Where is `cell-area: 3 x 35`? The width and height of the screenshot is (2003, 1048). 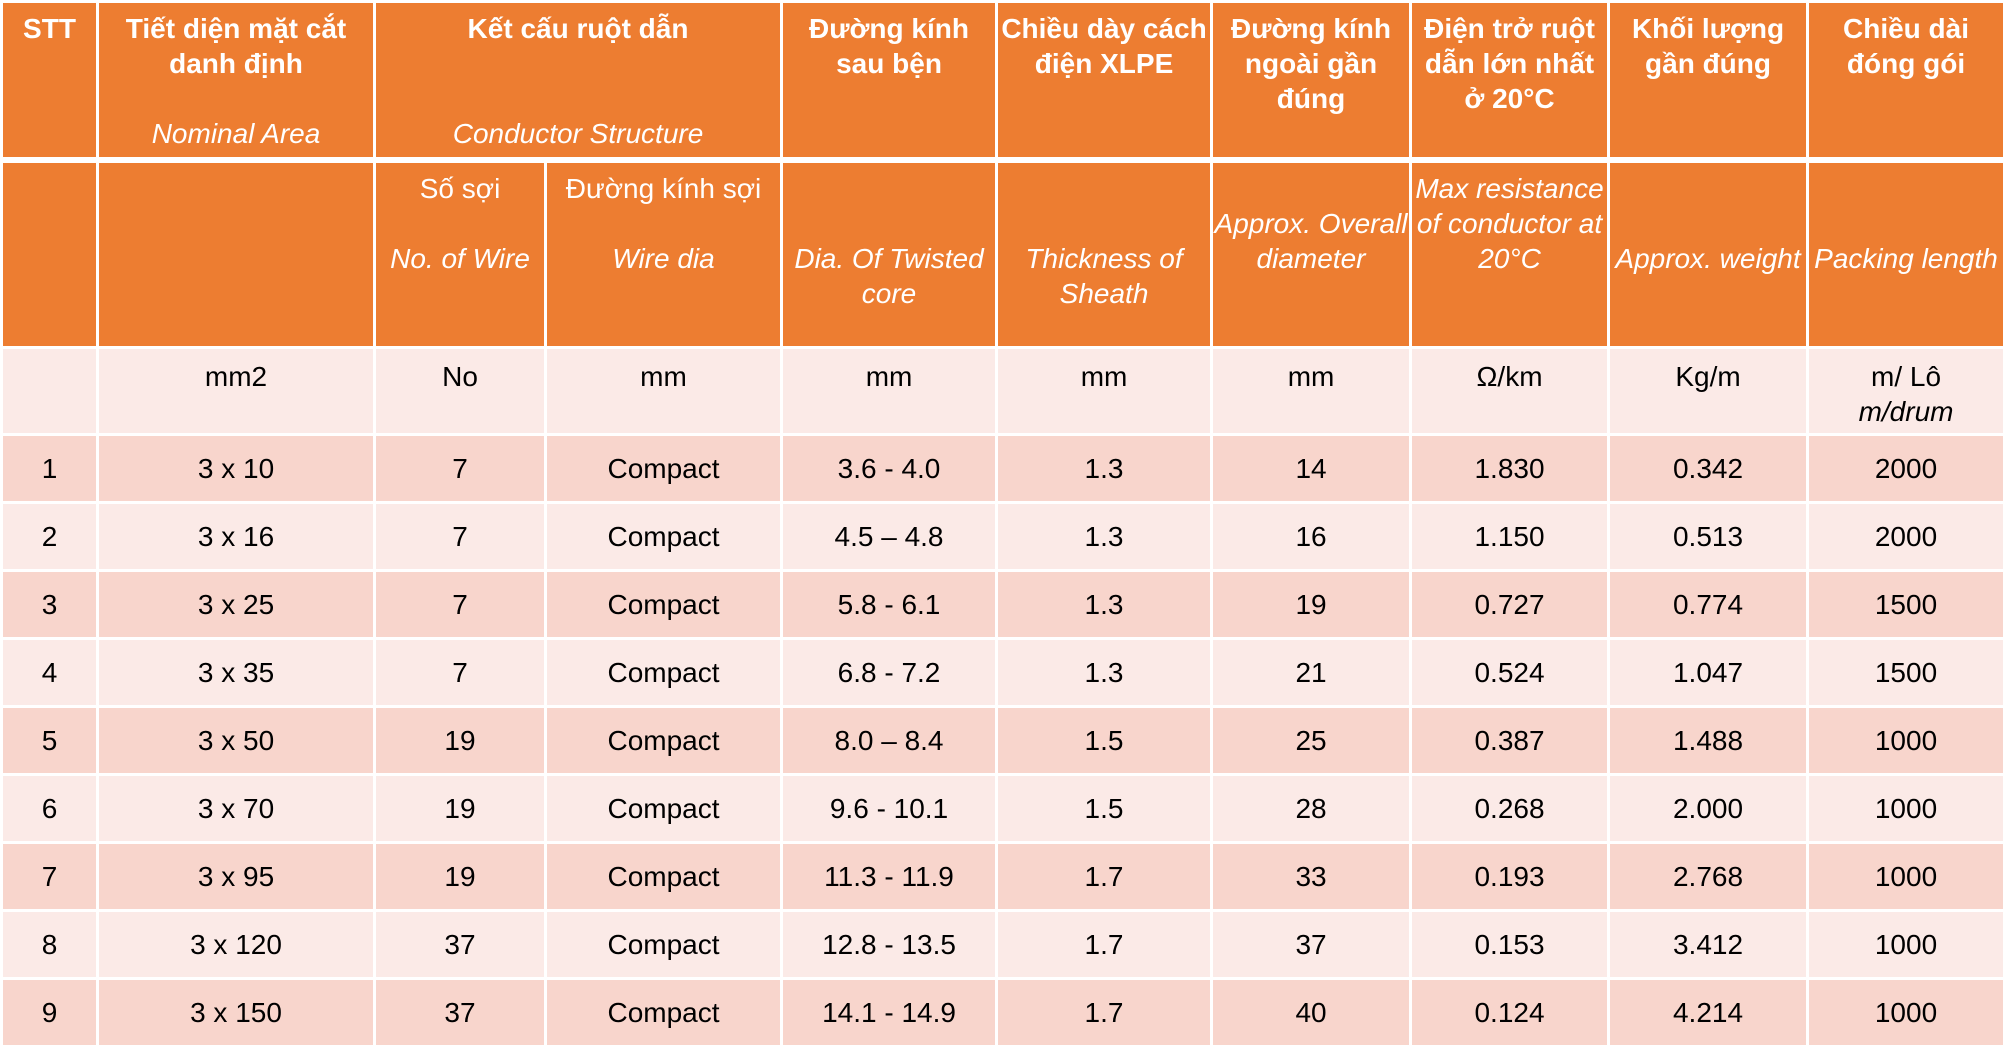 cell-area: 3 x 35 is located at coordinates (236, 673).